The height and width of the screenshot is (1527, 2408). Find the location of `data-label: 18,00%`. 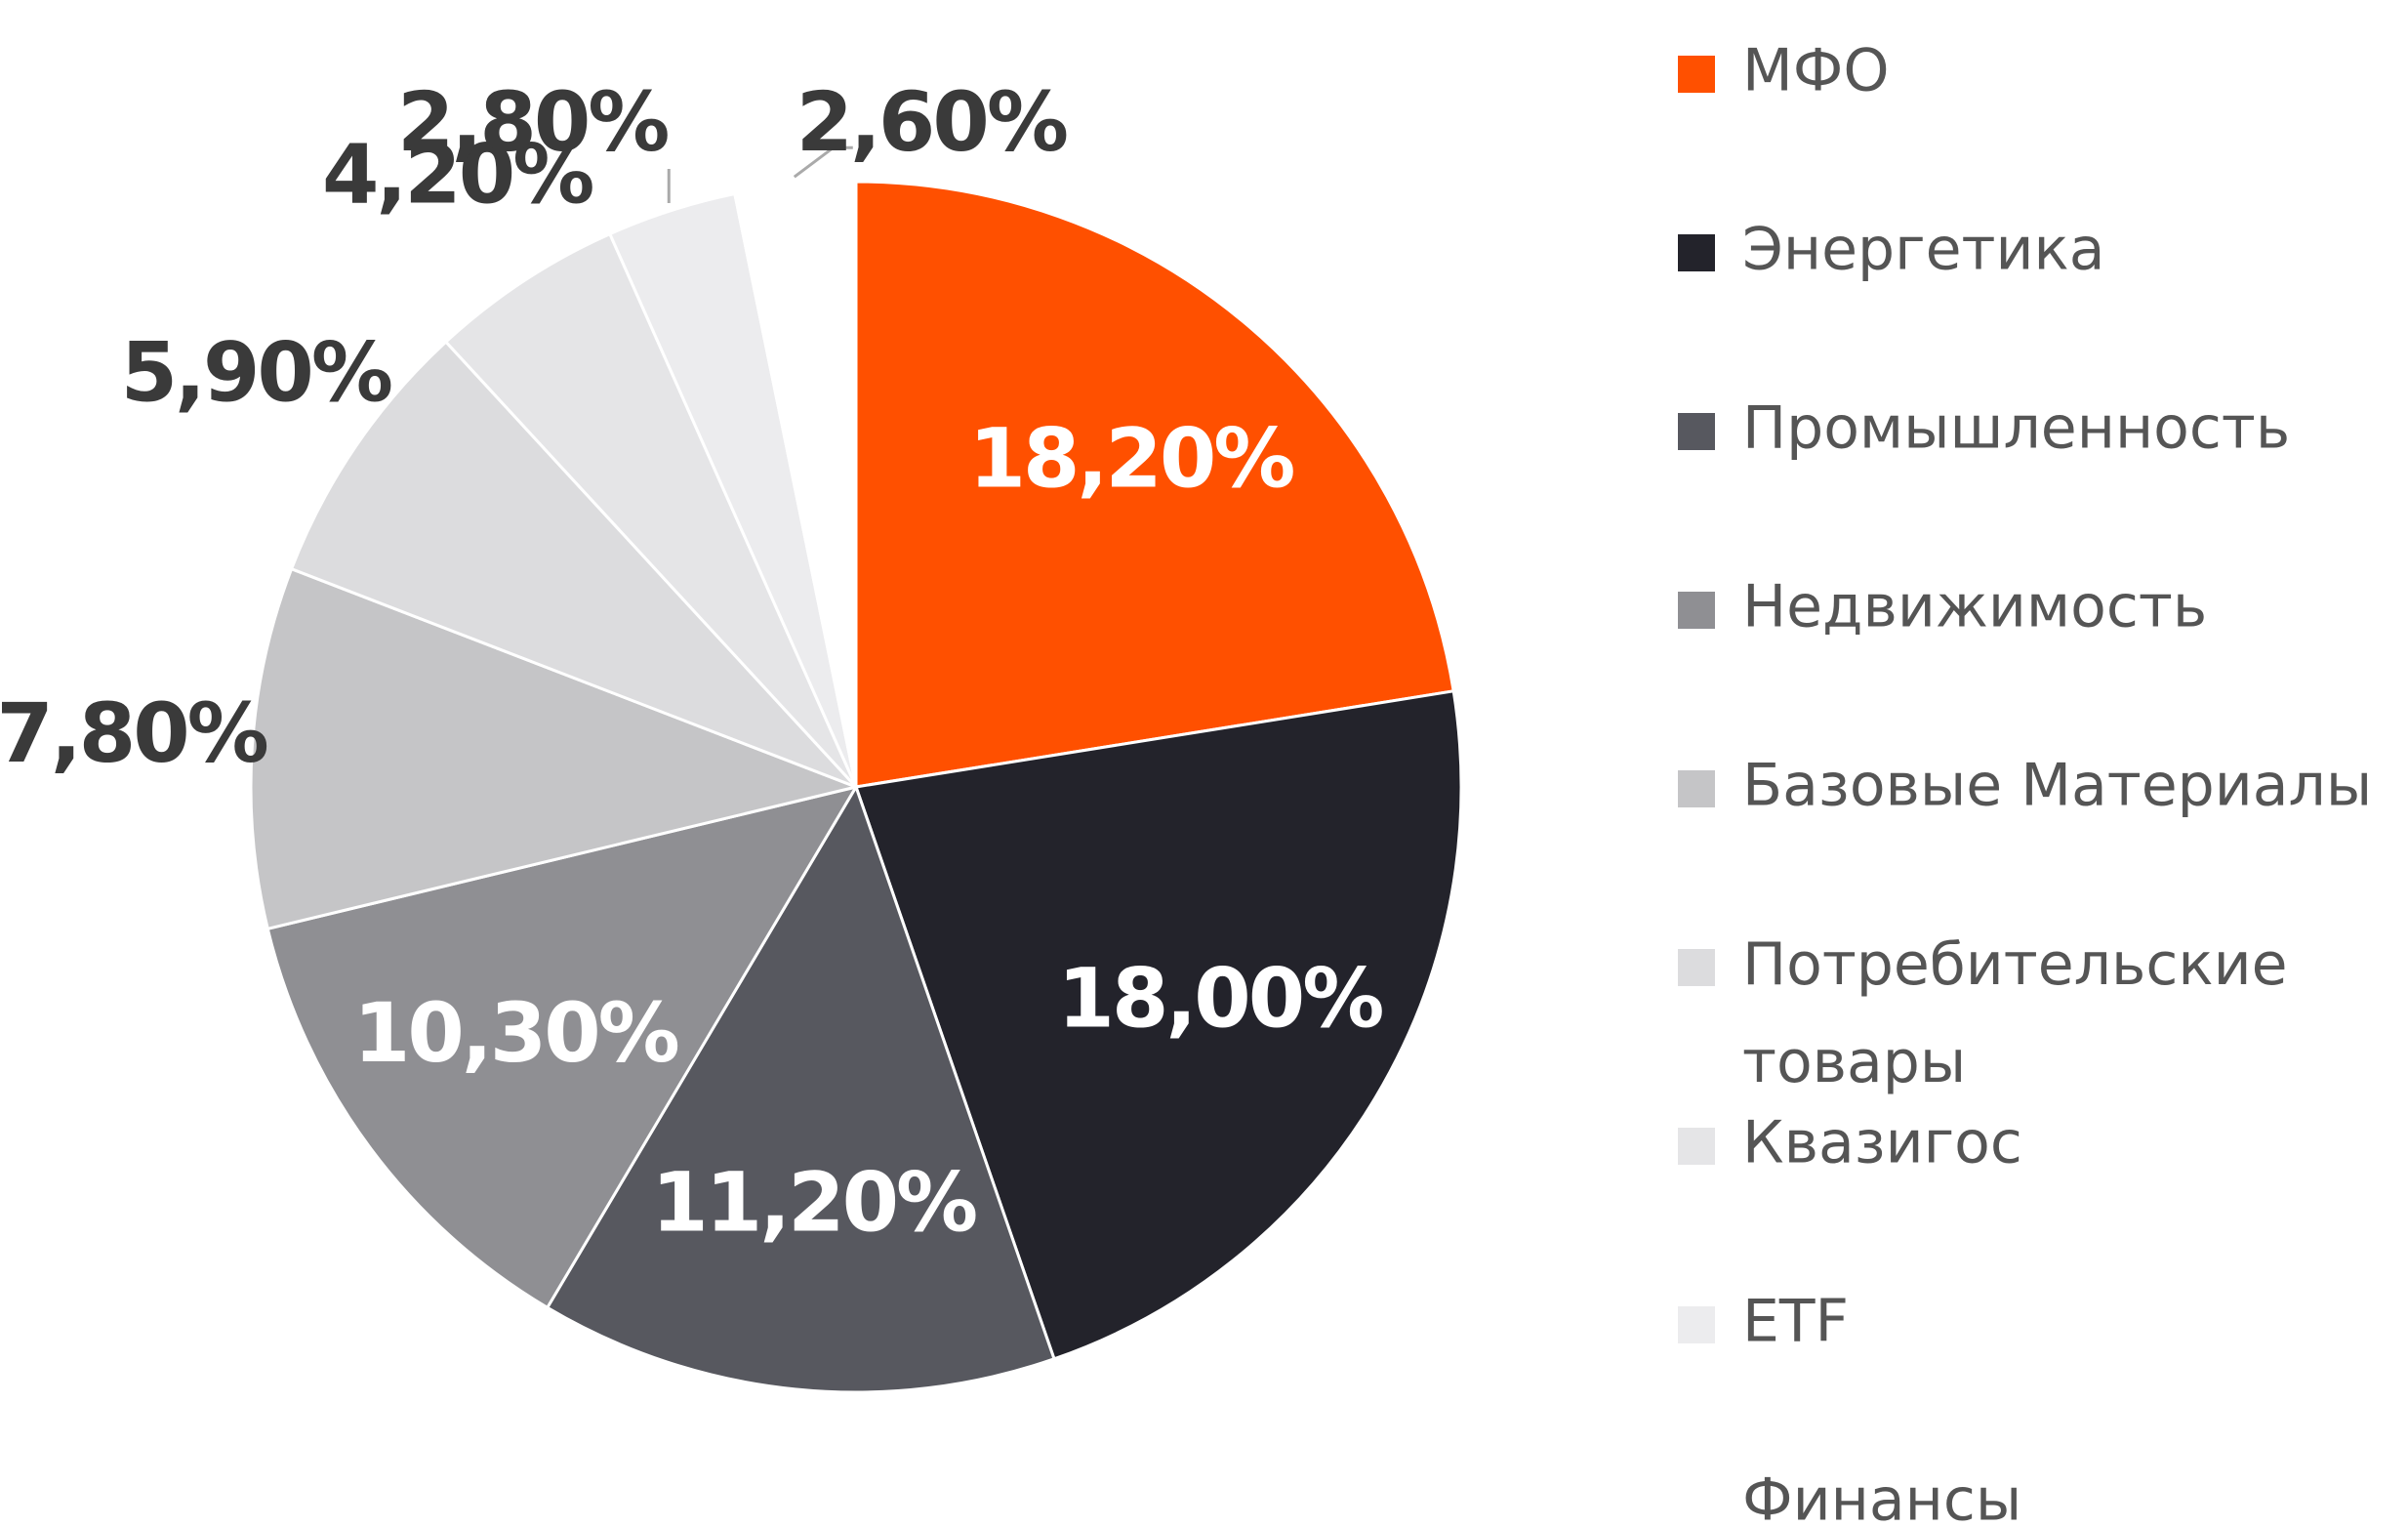

data-label: 18,00% is located at coordinates (1220, 999).